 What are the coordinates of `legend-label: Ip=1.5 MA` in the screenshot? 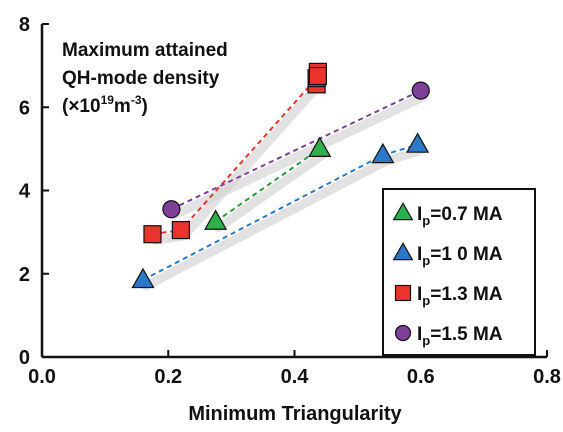 It's located at (460, 336).